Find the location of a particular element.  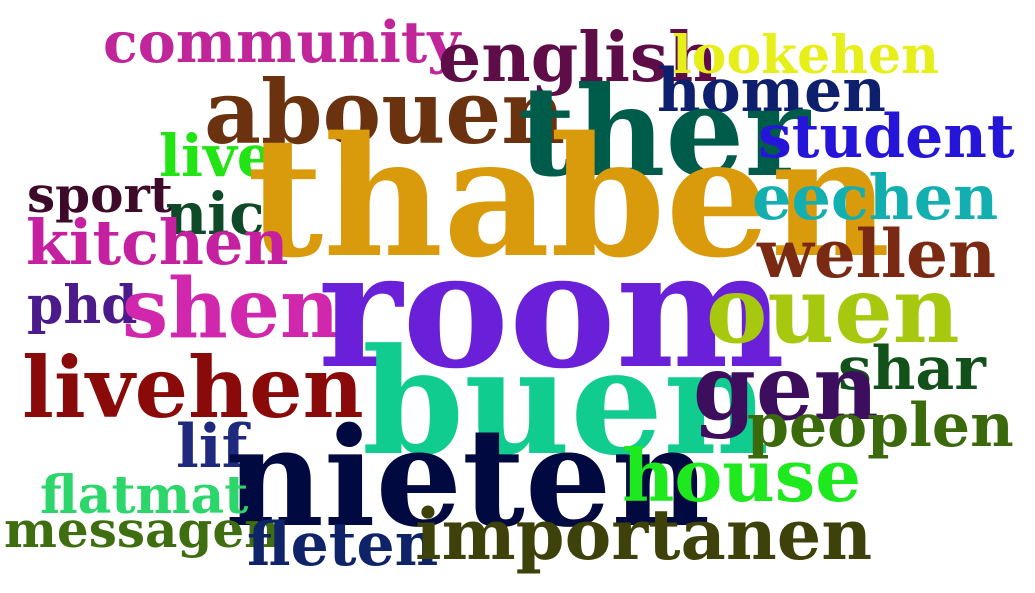

word-lif: lif is located at coordinates (212, 447).